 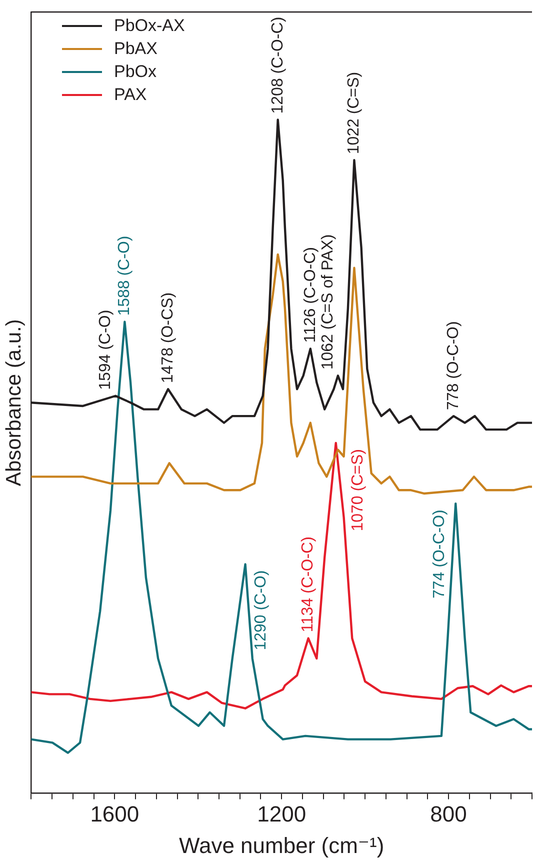 I want to click on x-axis-title: Wave number (cm⁻¹), so click(x=281, y=845).